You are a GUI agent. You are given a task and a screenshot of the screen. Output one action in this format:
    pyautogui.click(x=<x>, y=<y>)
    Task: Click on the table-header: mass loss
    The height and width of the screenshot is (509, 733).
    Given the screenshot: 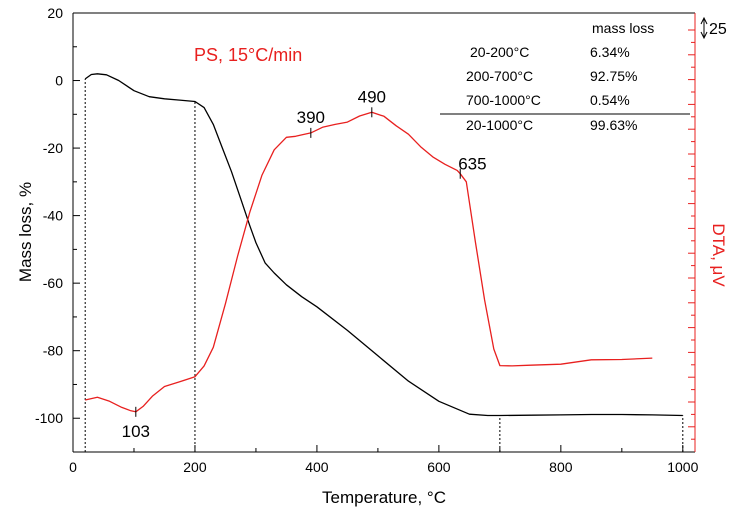 What is the action you would take?
    pyautogui.click(x=623, y=28)
    